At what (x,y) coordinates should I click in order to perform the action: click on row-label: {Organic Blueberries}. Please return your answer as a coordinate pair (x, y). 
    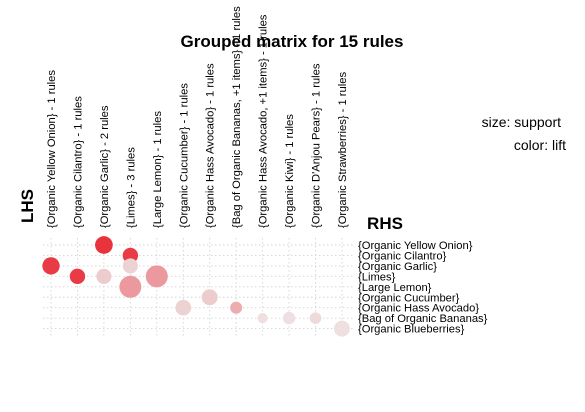
    Looking at the image, I should click on (411, 330).